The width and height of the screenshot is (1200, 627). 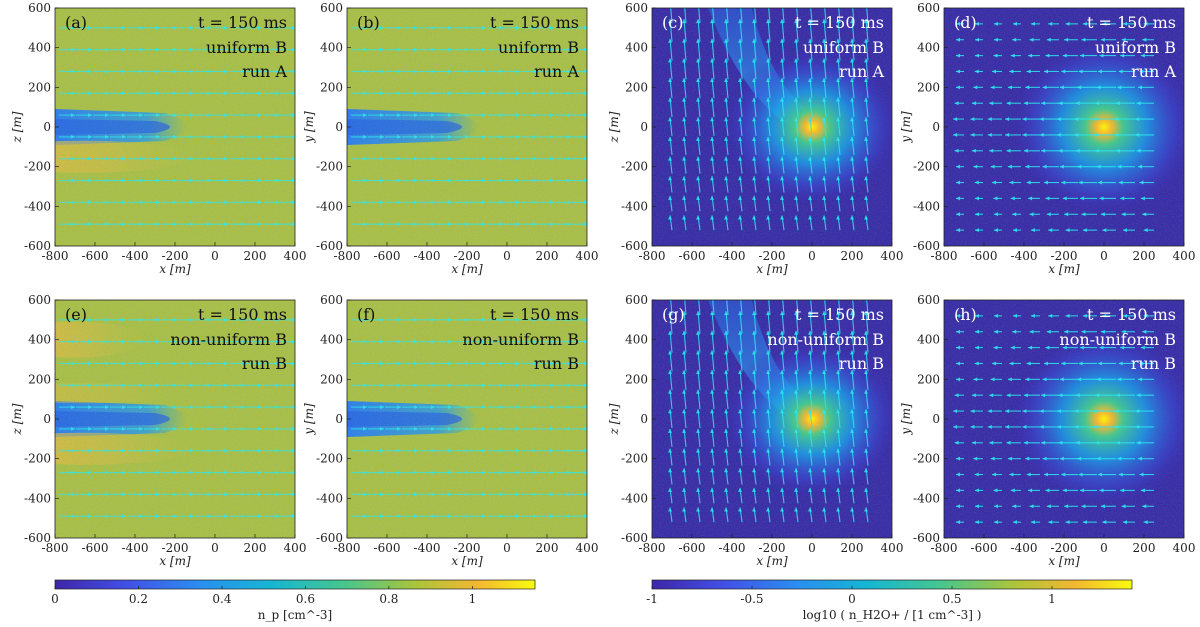 What do you see at coordinates (928, 300) in the screenshot?
I see `y-tick-label: 600` at bounding box center [928, 300].